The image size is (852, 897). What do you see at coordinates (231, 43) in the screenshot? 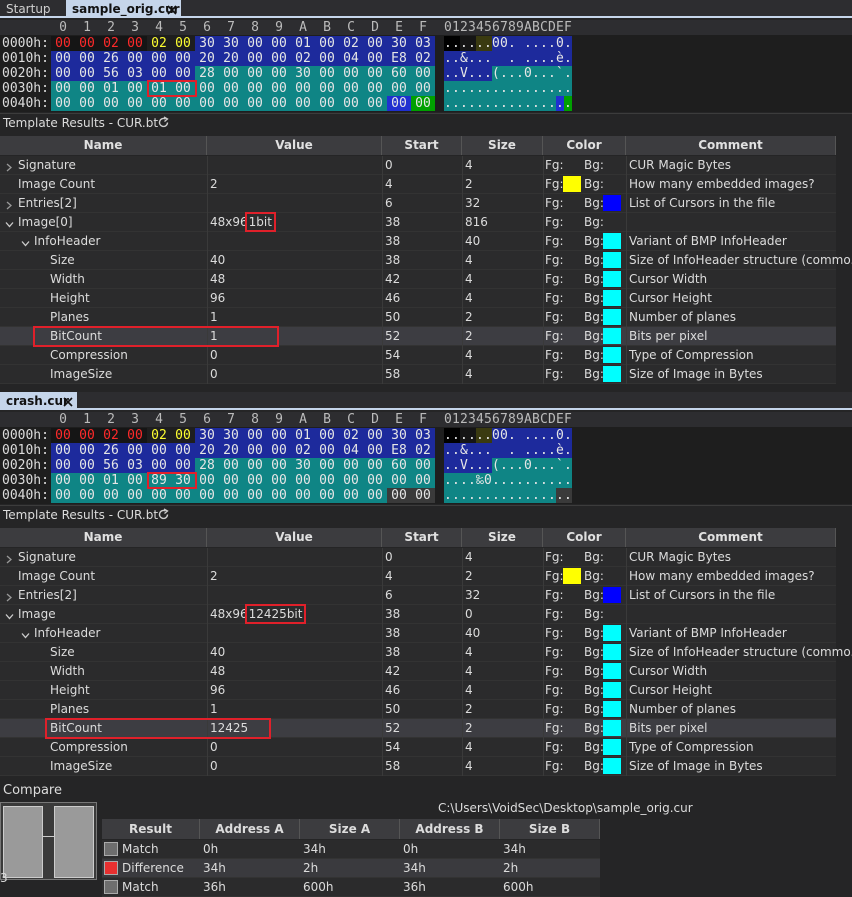
I see `hex-byte: 30` at bounding box center [231, 43].